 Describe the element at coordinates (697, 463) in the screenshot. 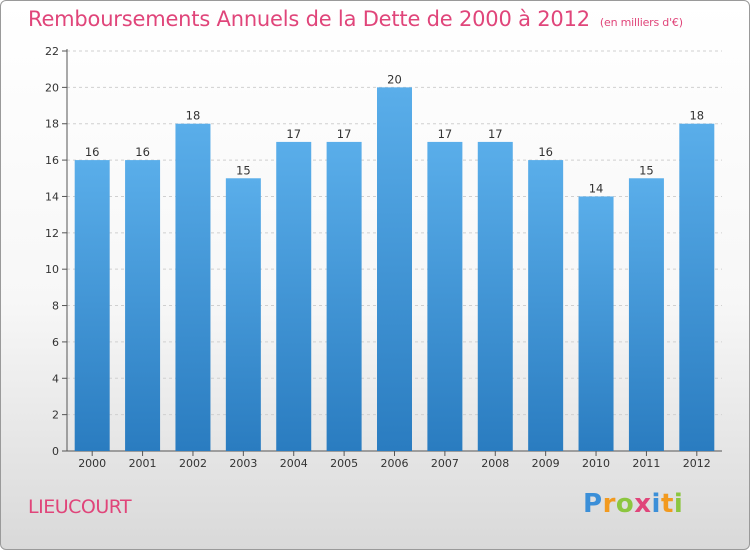

I see `x-tick-label: 2012` at that location.